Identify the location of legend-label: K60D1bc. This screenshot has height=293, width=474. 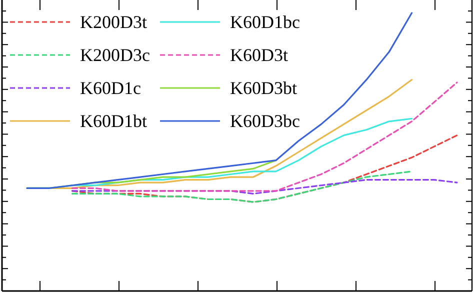
(265, 22).